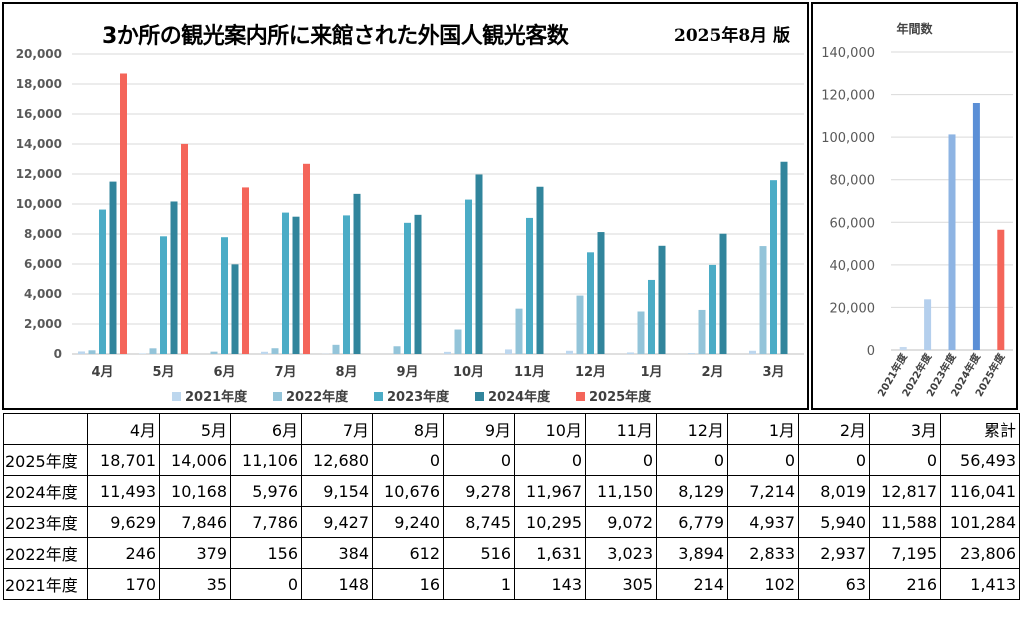 Image resolution: width=1021 pixels, height=618 pixels. What do you see at coordinates (337, 584) in the screenshot?
I see `table-cell: 148` at bounding box center [337, 584].